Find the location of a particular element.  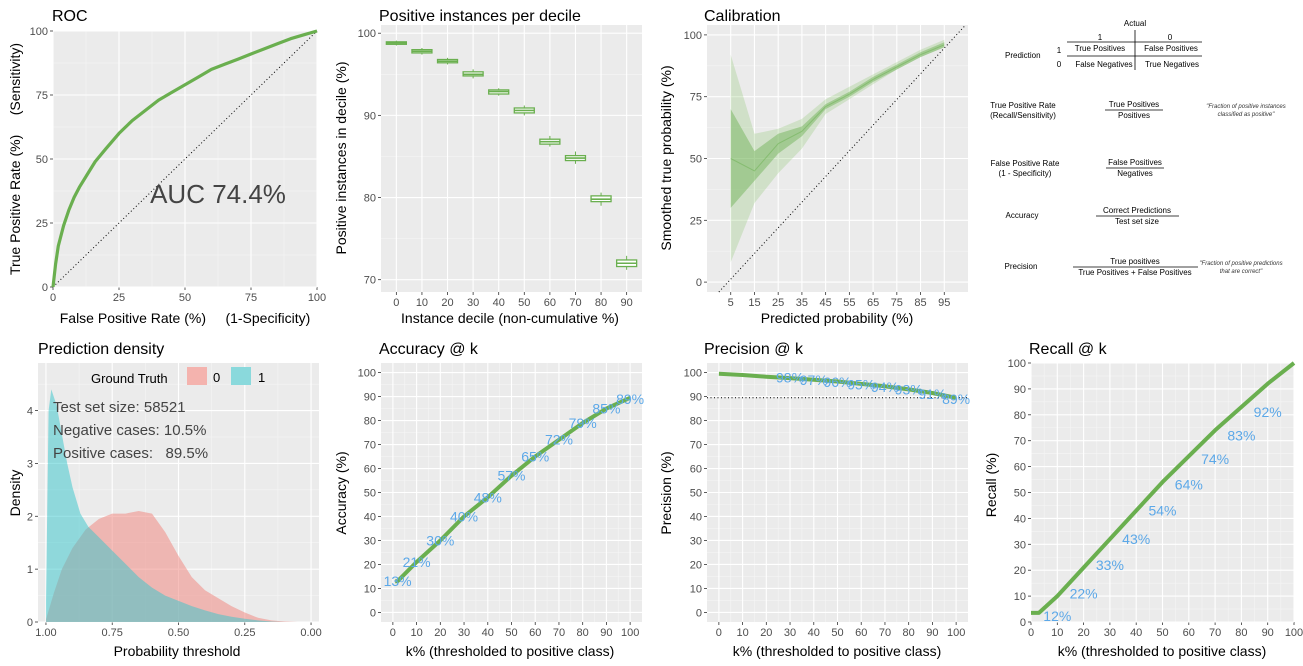

deciles-xlabel: Instance decile (non-cumulative %) is located at coordinates (510, 318).